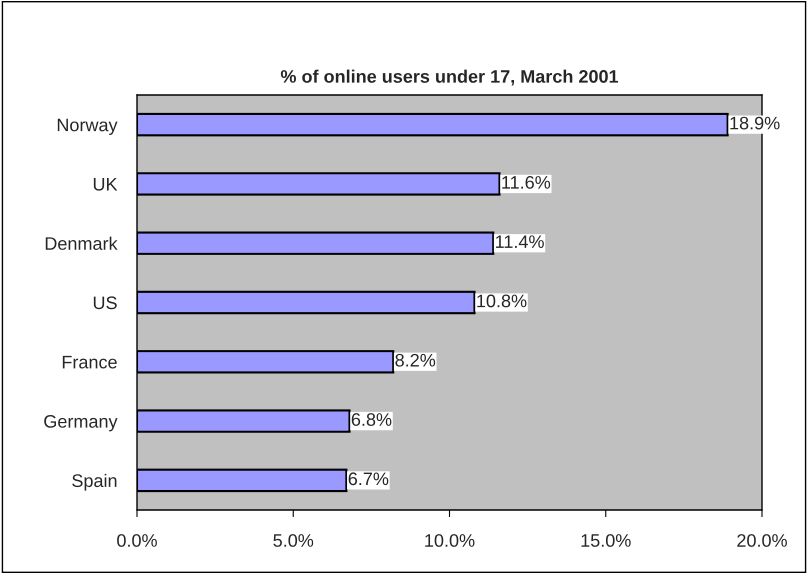 This screenshot has width=808, height=574. Describe the element at coordinates (368, 479) in the screenshot. I see `data-label: 6.7%` at that location.